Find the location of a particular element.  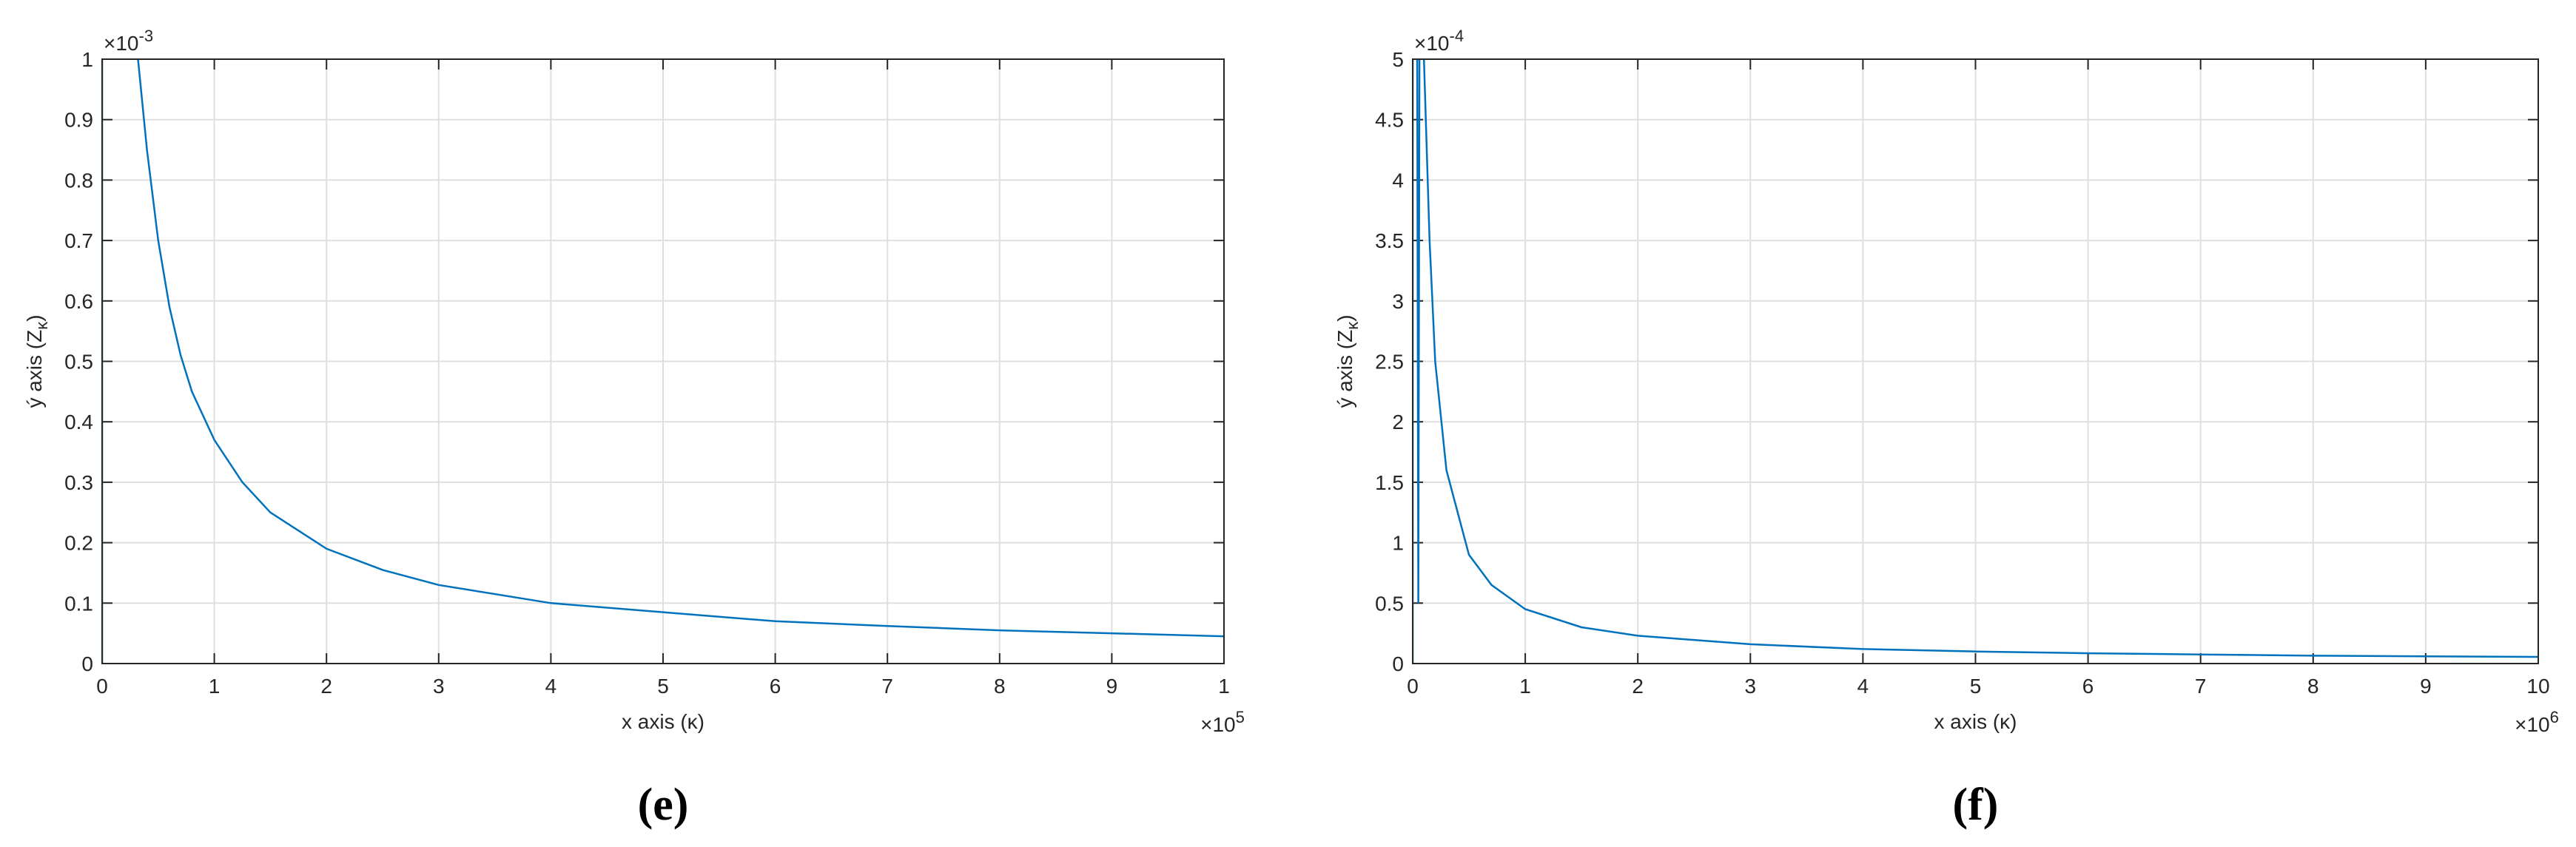

exponent-power: 6 is located at coordinates (2554, 717).